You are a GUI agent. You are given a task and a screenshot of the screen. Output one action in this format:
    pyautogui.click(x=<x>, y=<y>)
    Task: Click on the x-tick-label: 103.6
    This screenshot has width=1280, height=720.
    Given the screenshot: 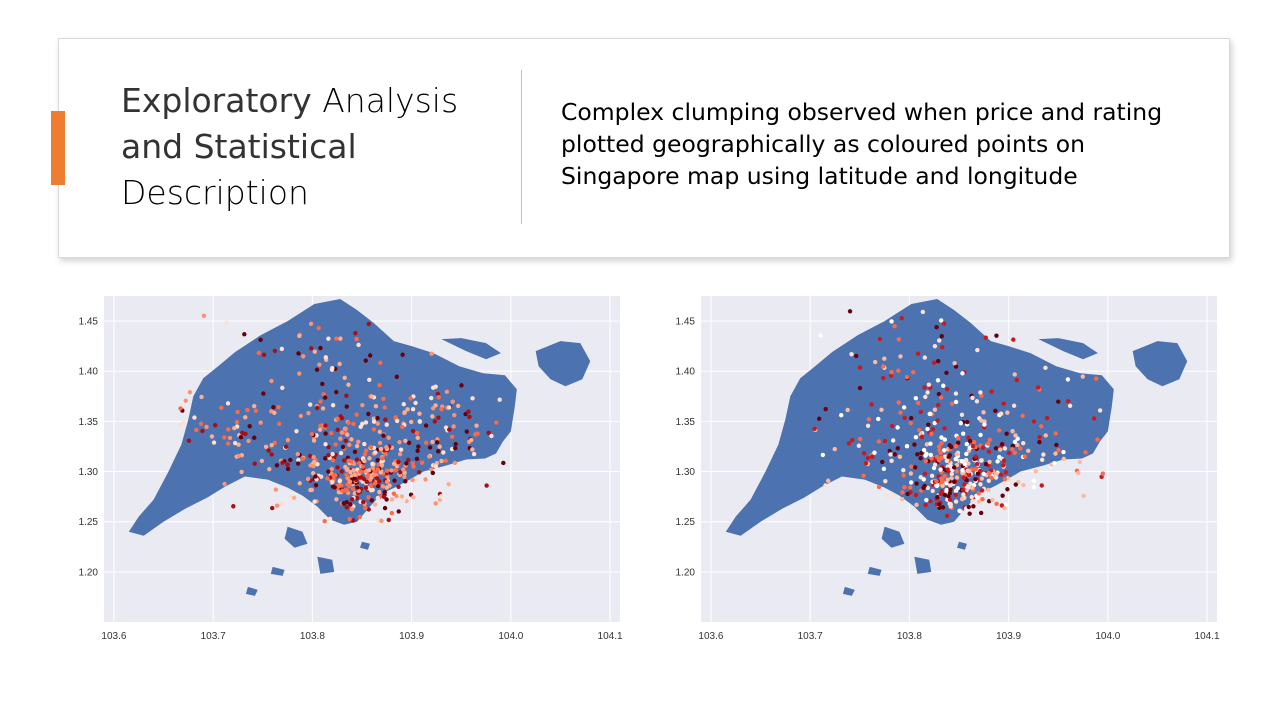 What is the action you would take?
    pyautogui.click(x=113, y=636)
    